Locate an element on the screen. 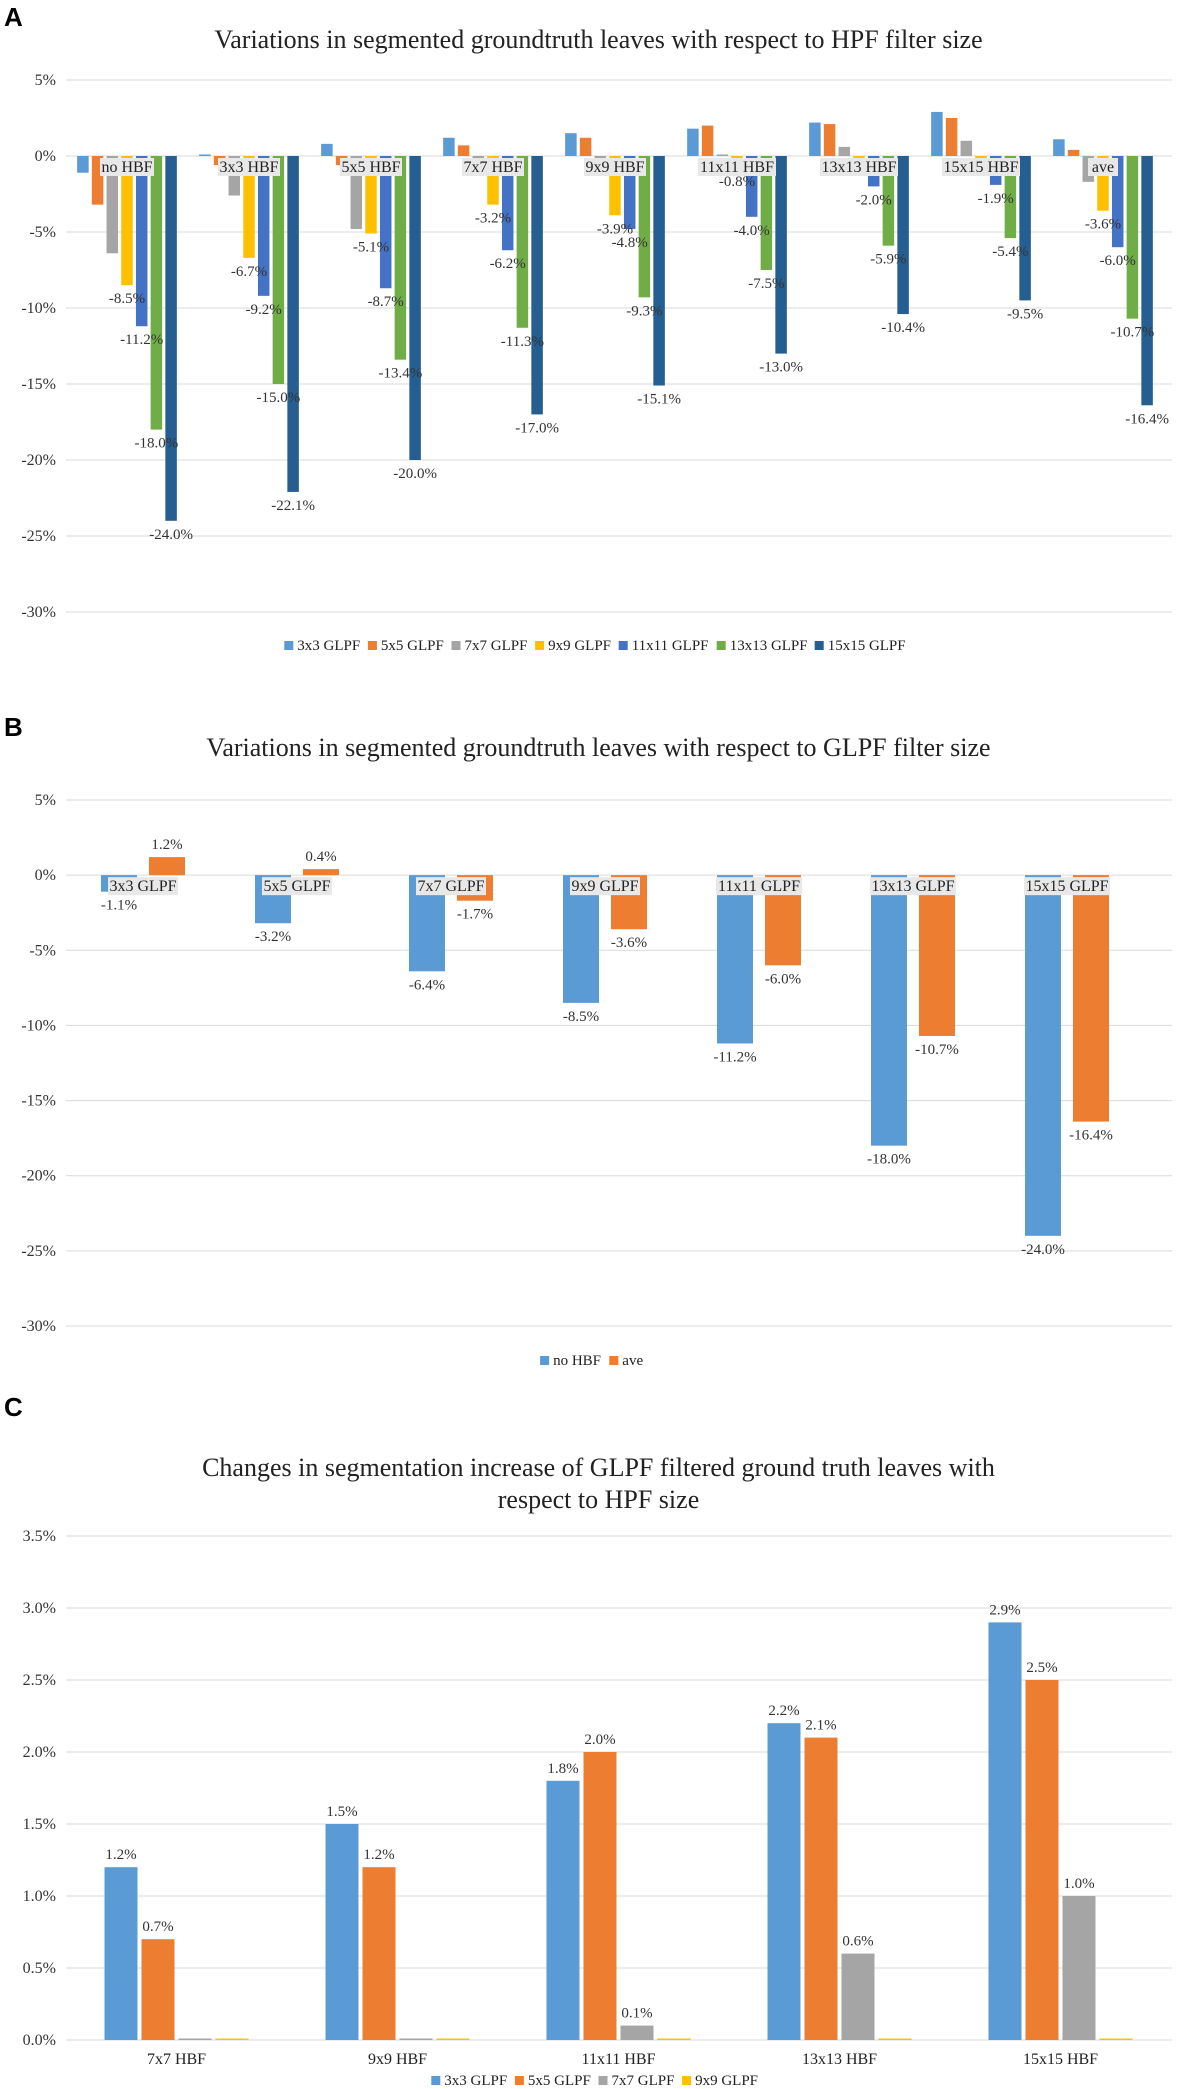 This screenshot has height=2089, width=1197. chart-a-data-label: -18.0% is located at coordinates (157, 444).